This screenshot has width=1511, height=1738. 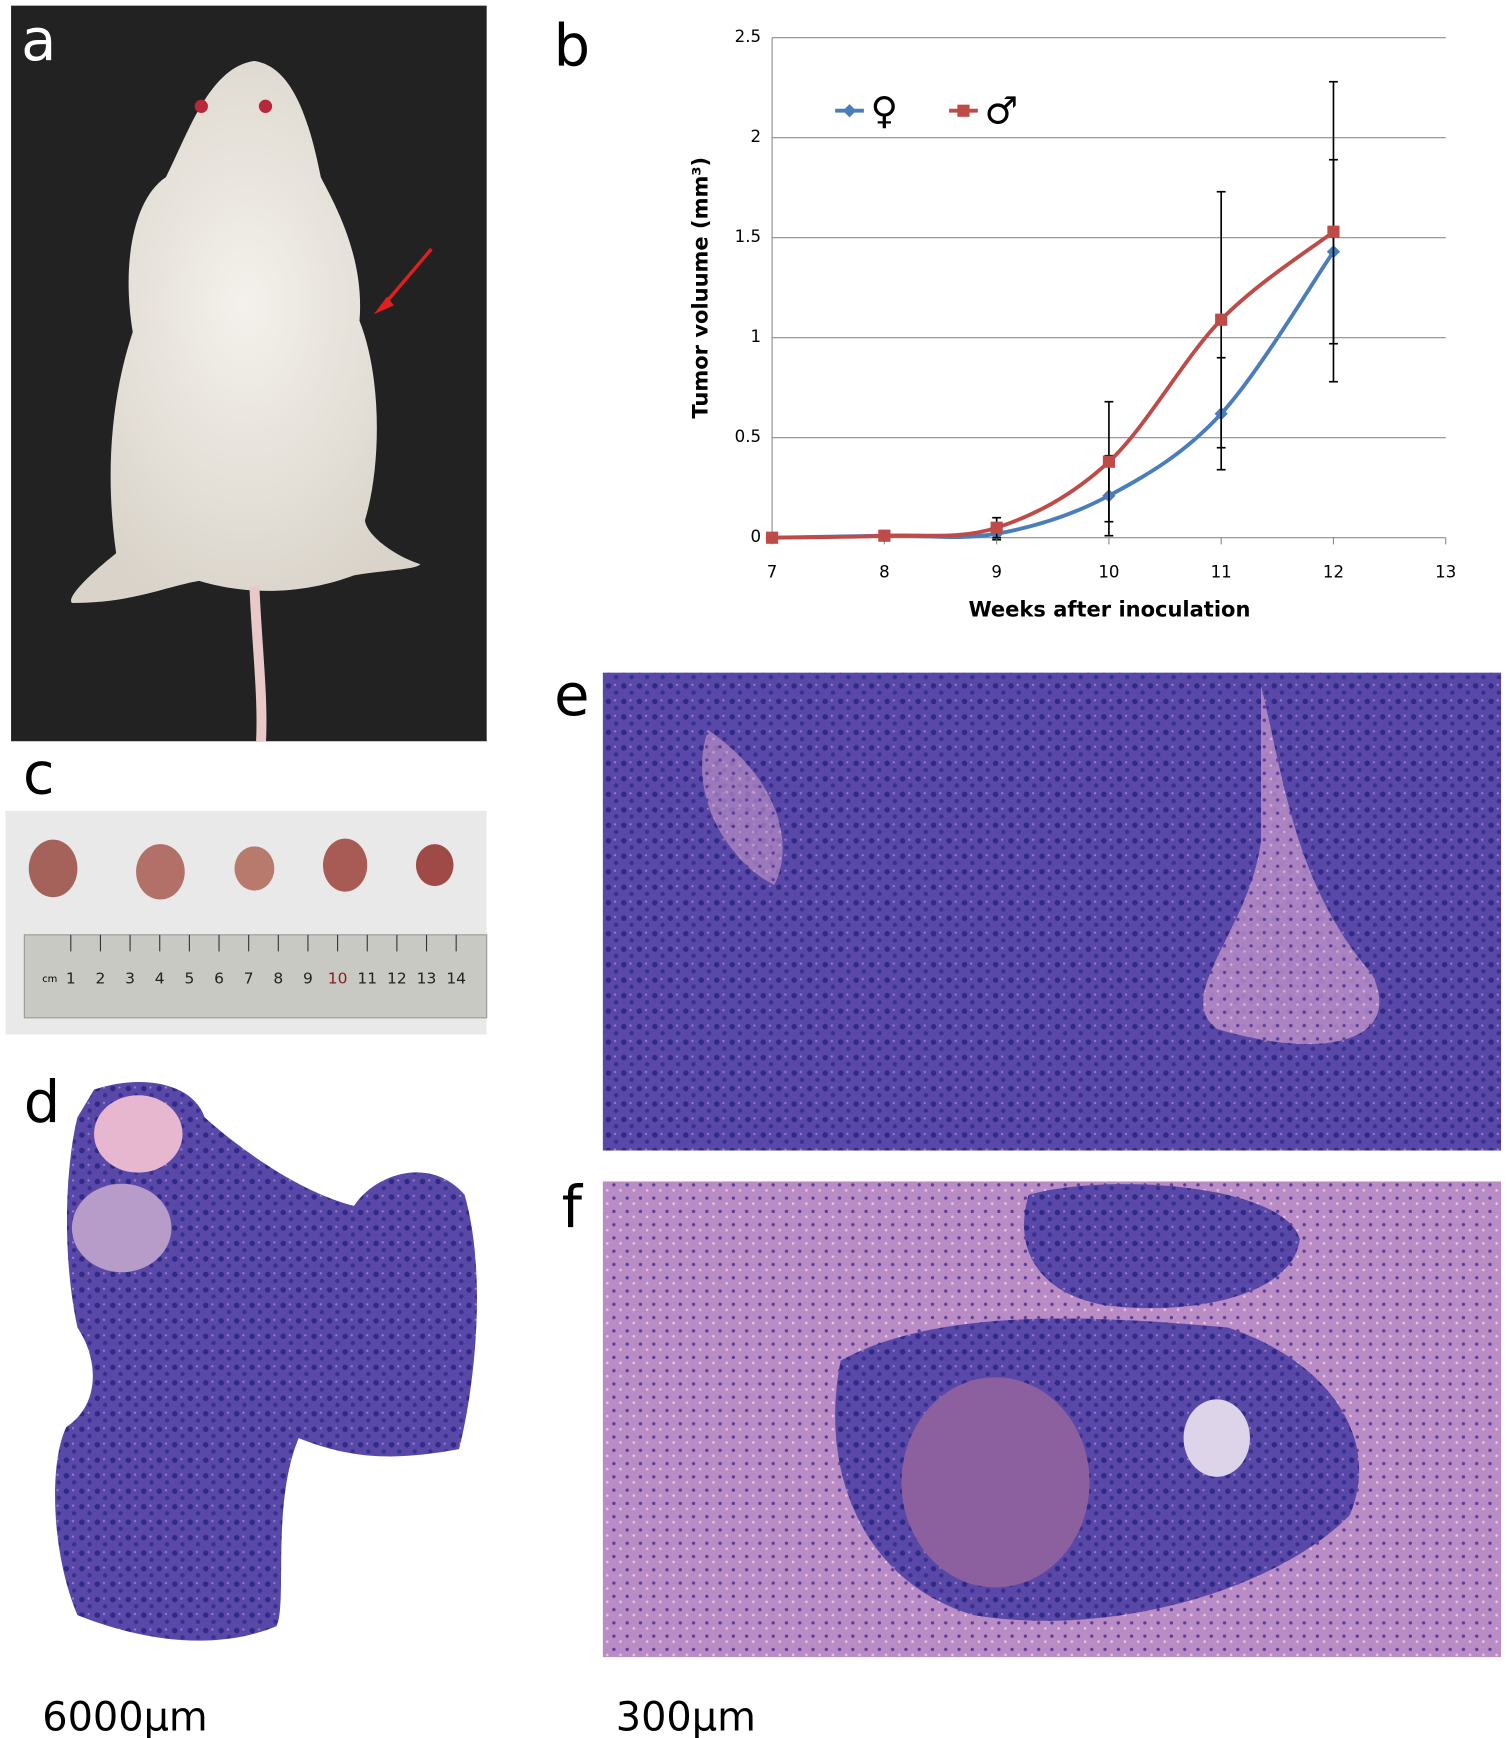 What do you see at coordinates (101, 979) in the screenshot?
I see `ruler-label: 2` at bounding box center [101, 979].